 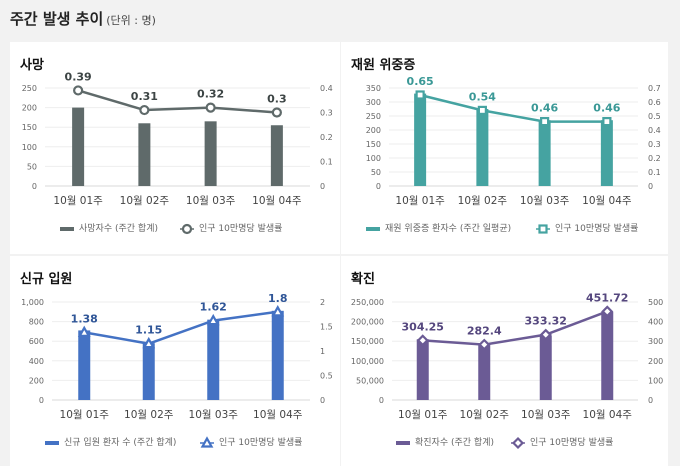 I want to click on chart-title: 재원 위중증, so click(x=383, y=65).